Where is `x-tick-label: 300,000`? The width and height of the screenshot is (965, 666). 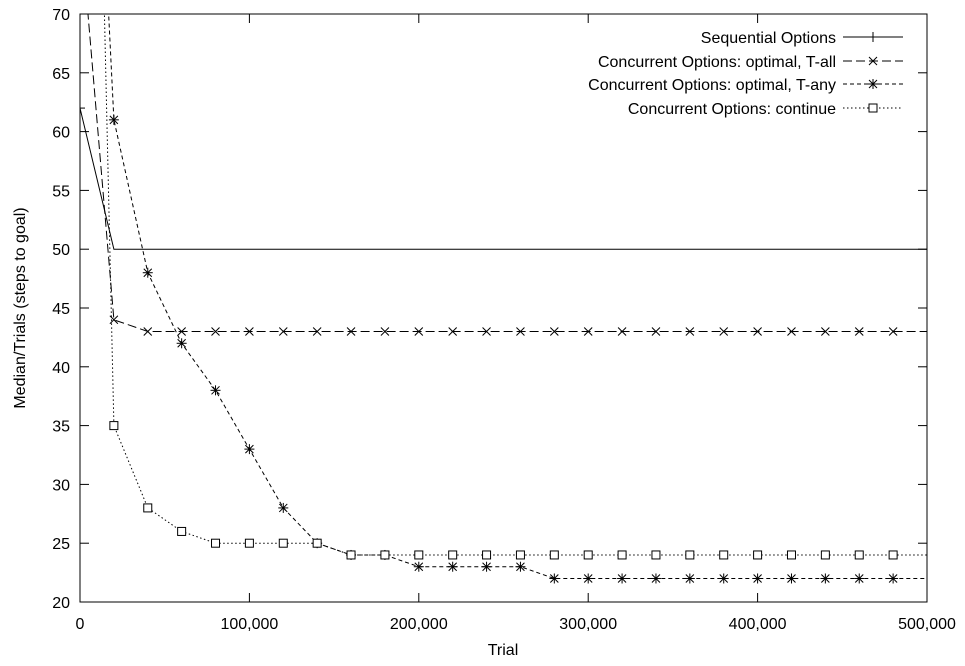
x-tick-label: 300,000 is located at coordinates (588, 624).